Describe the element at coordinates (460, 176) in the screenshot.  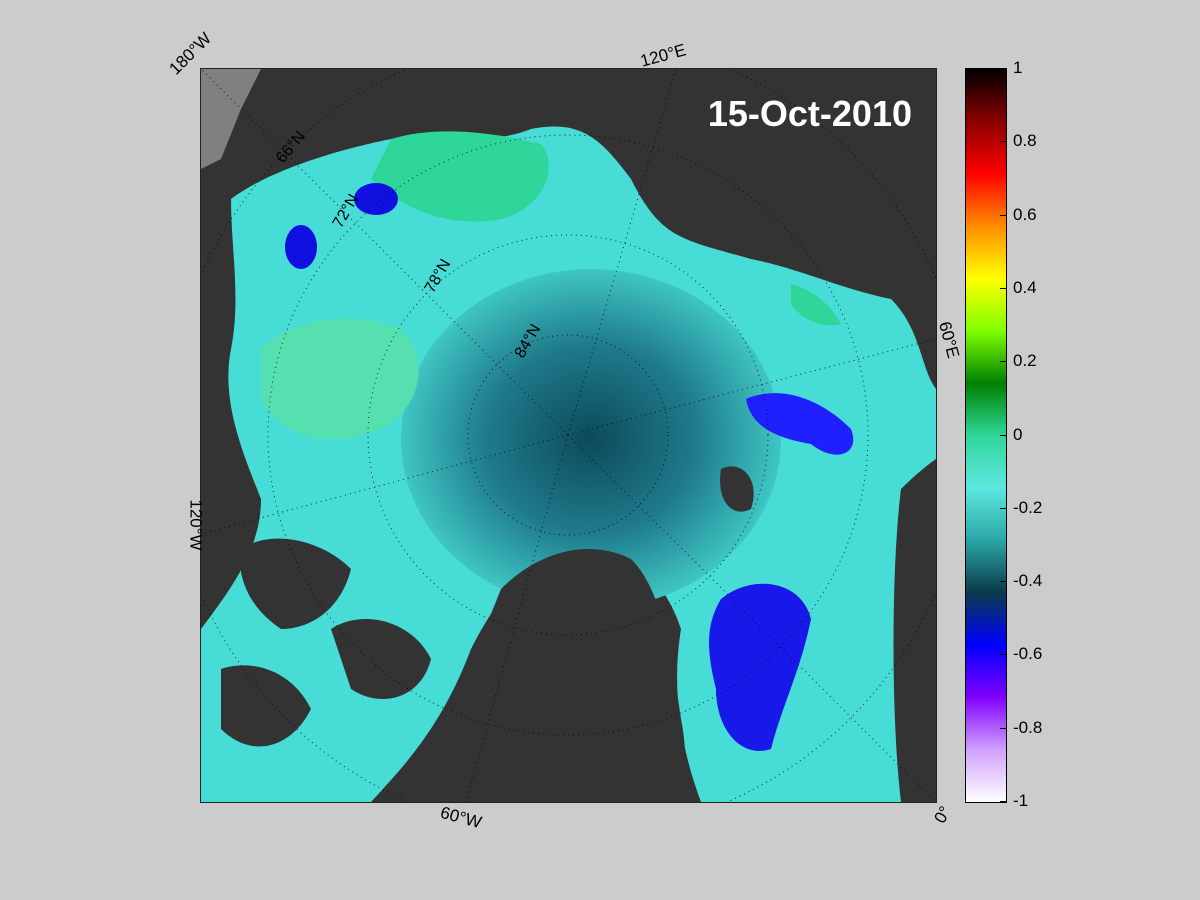
I see `positive-anomaly-north` at that location.